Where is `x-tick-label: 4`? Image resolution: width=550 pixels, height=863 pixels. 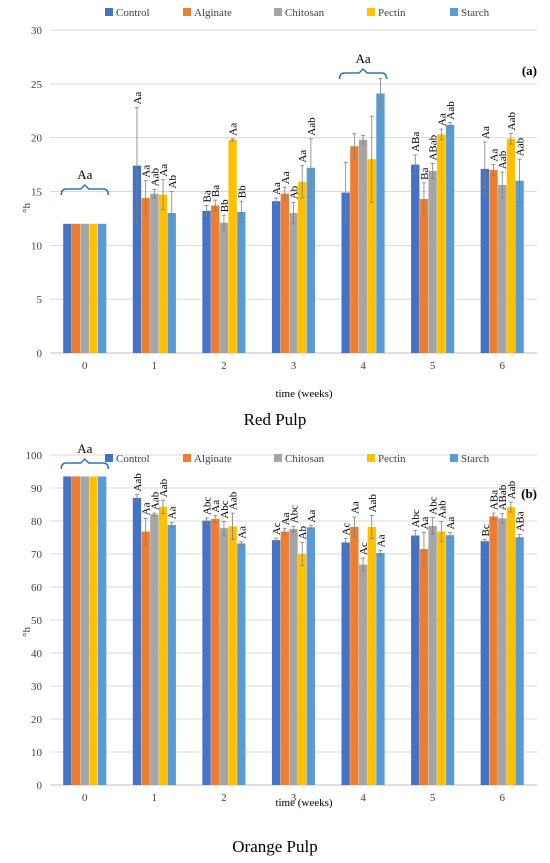 x-tick-label: 4 is located at coordinates (363, 798).